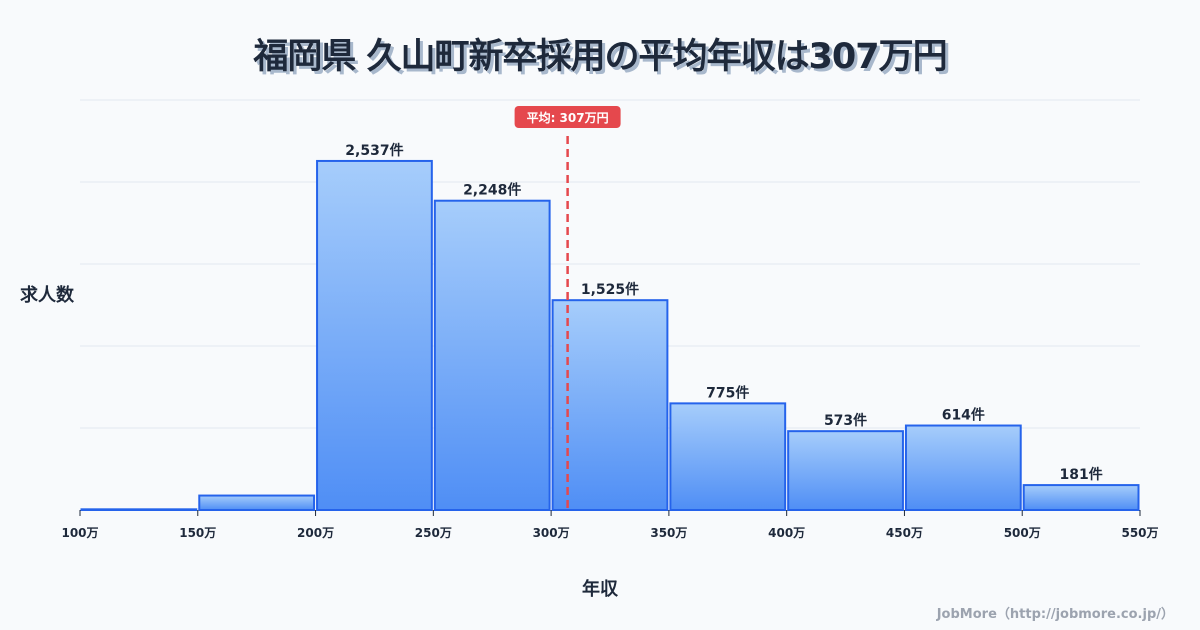 The image size is (1200, 630). Describe the element at coordinates (727, 392) in the screenshot. I see `bar-value-label: 775件` at that location.